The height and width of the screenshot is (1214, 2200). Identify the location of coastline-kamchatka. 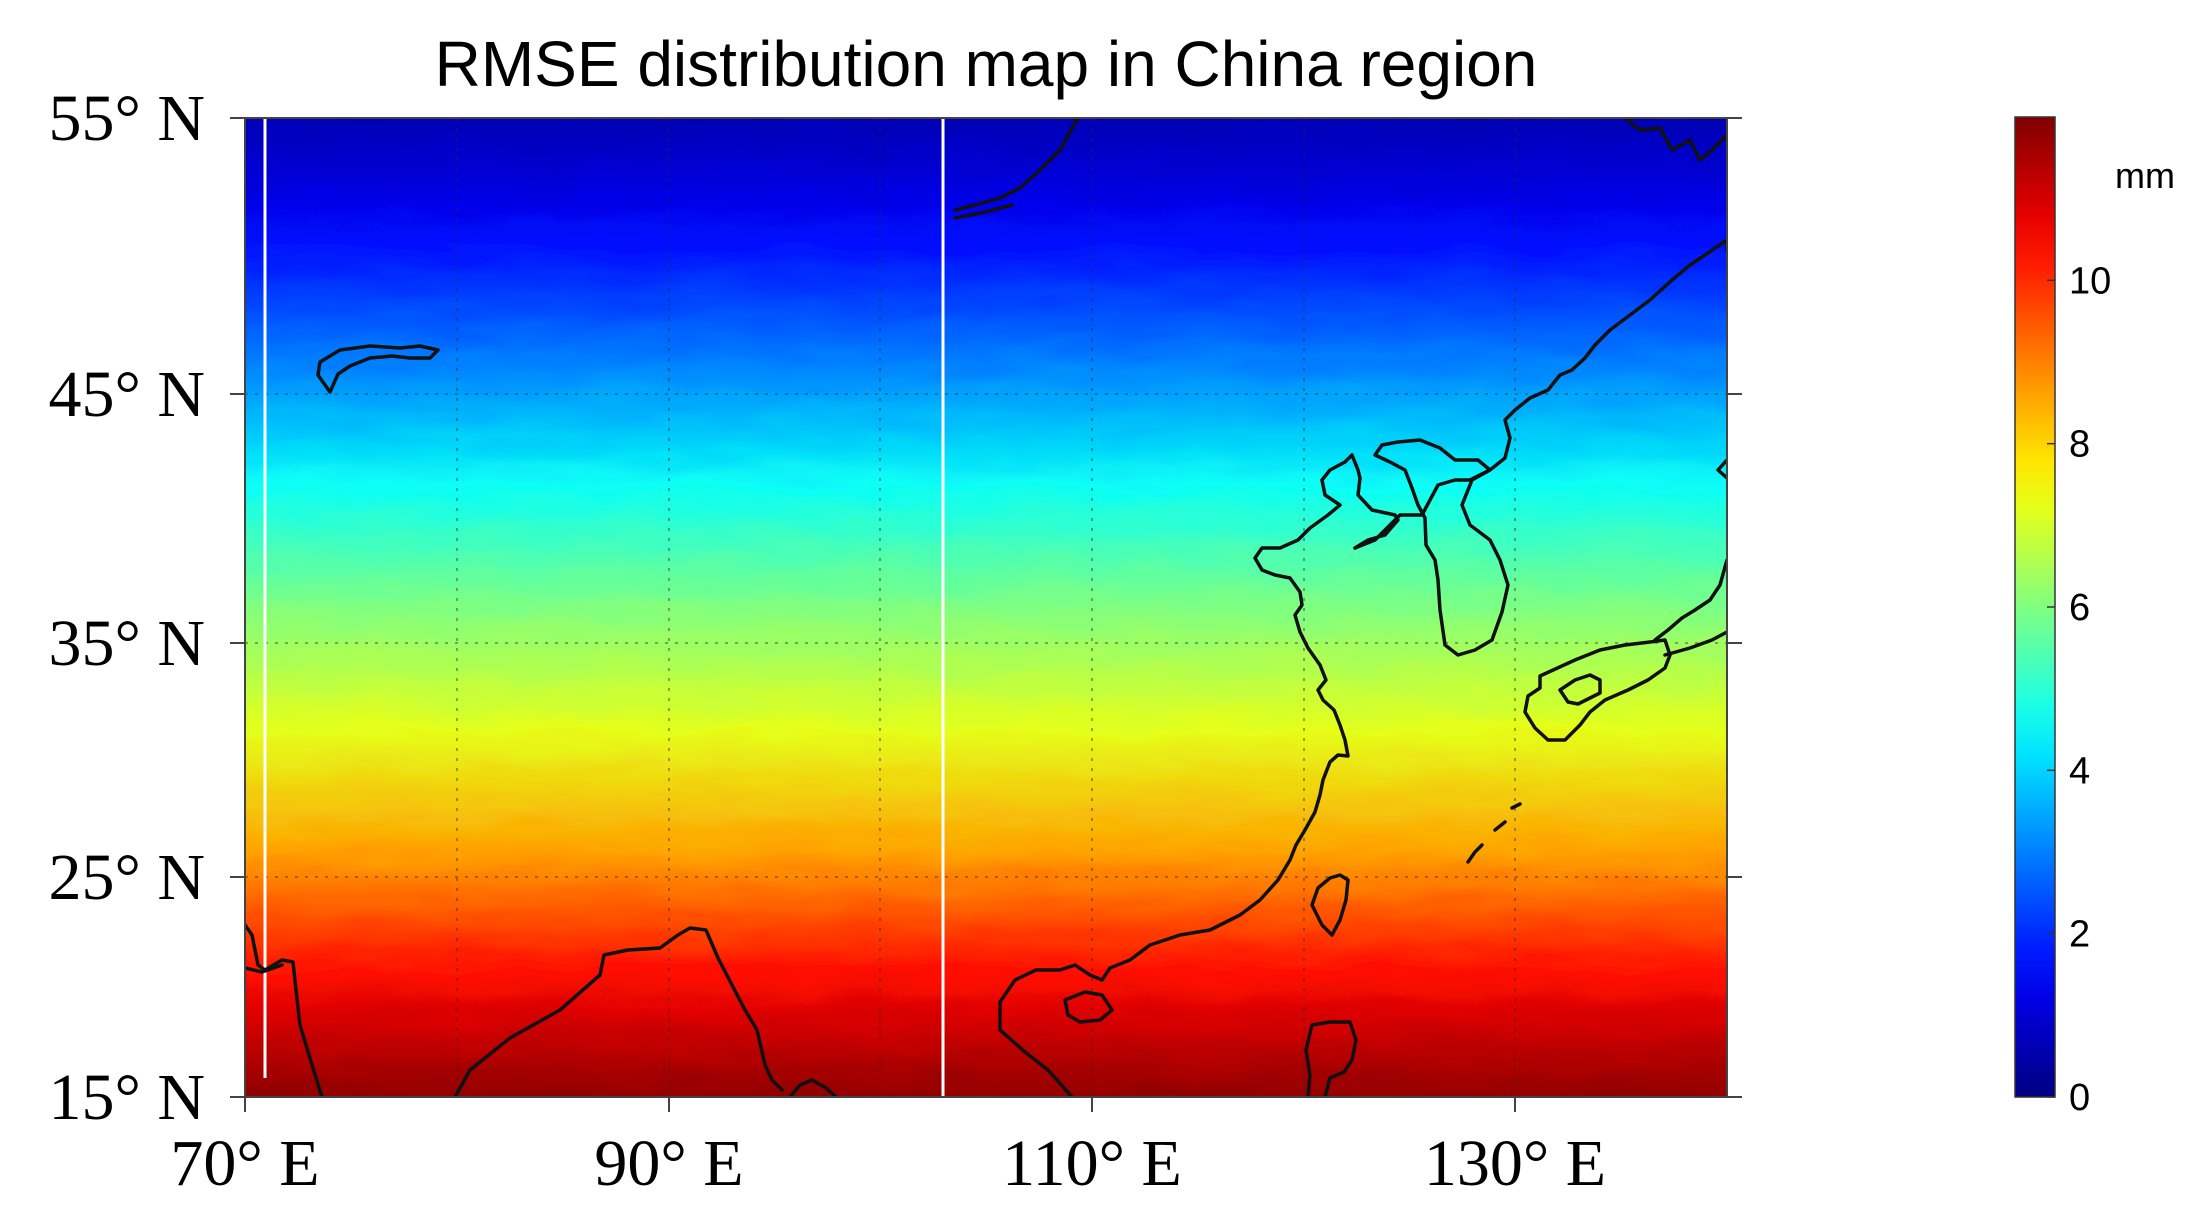
(1675, 140).